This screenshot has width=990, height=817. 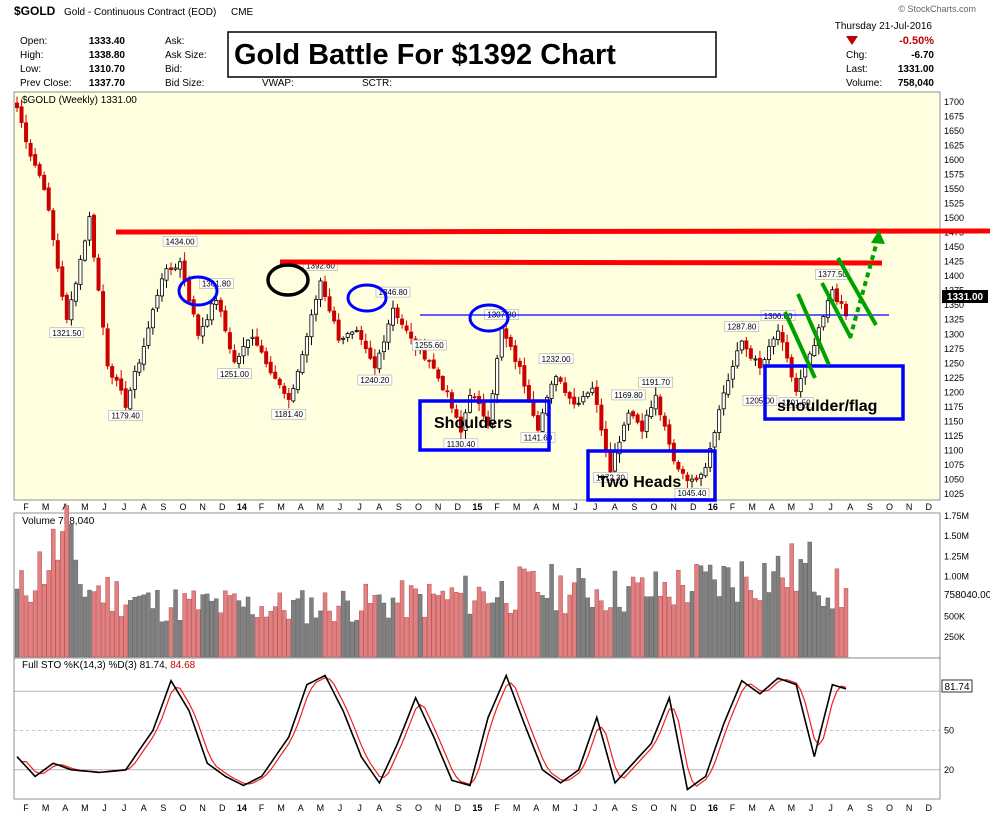 What do you see at coordinates (655, 382) in the screenshot?
I see `price-label: 1191.70` at bounding box center [655, 382].